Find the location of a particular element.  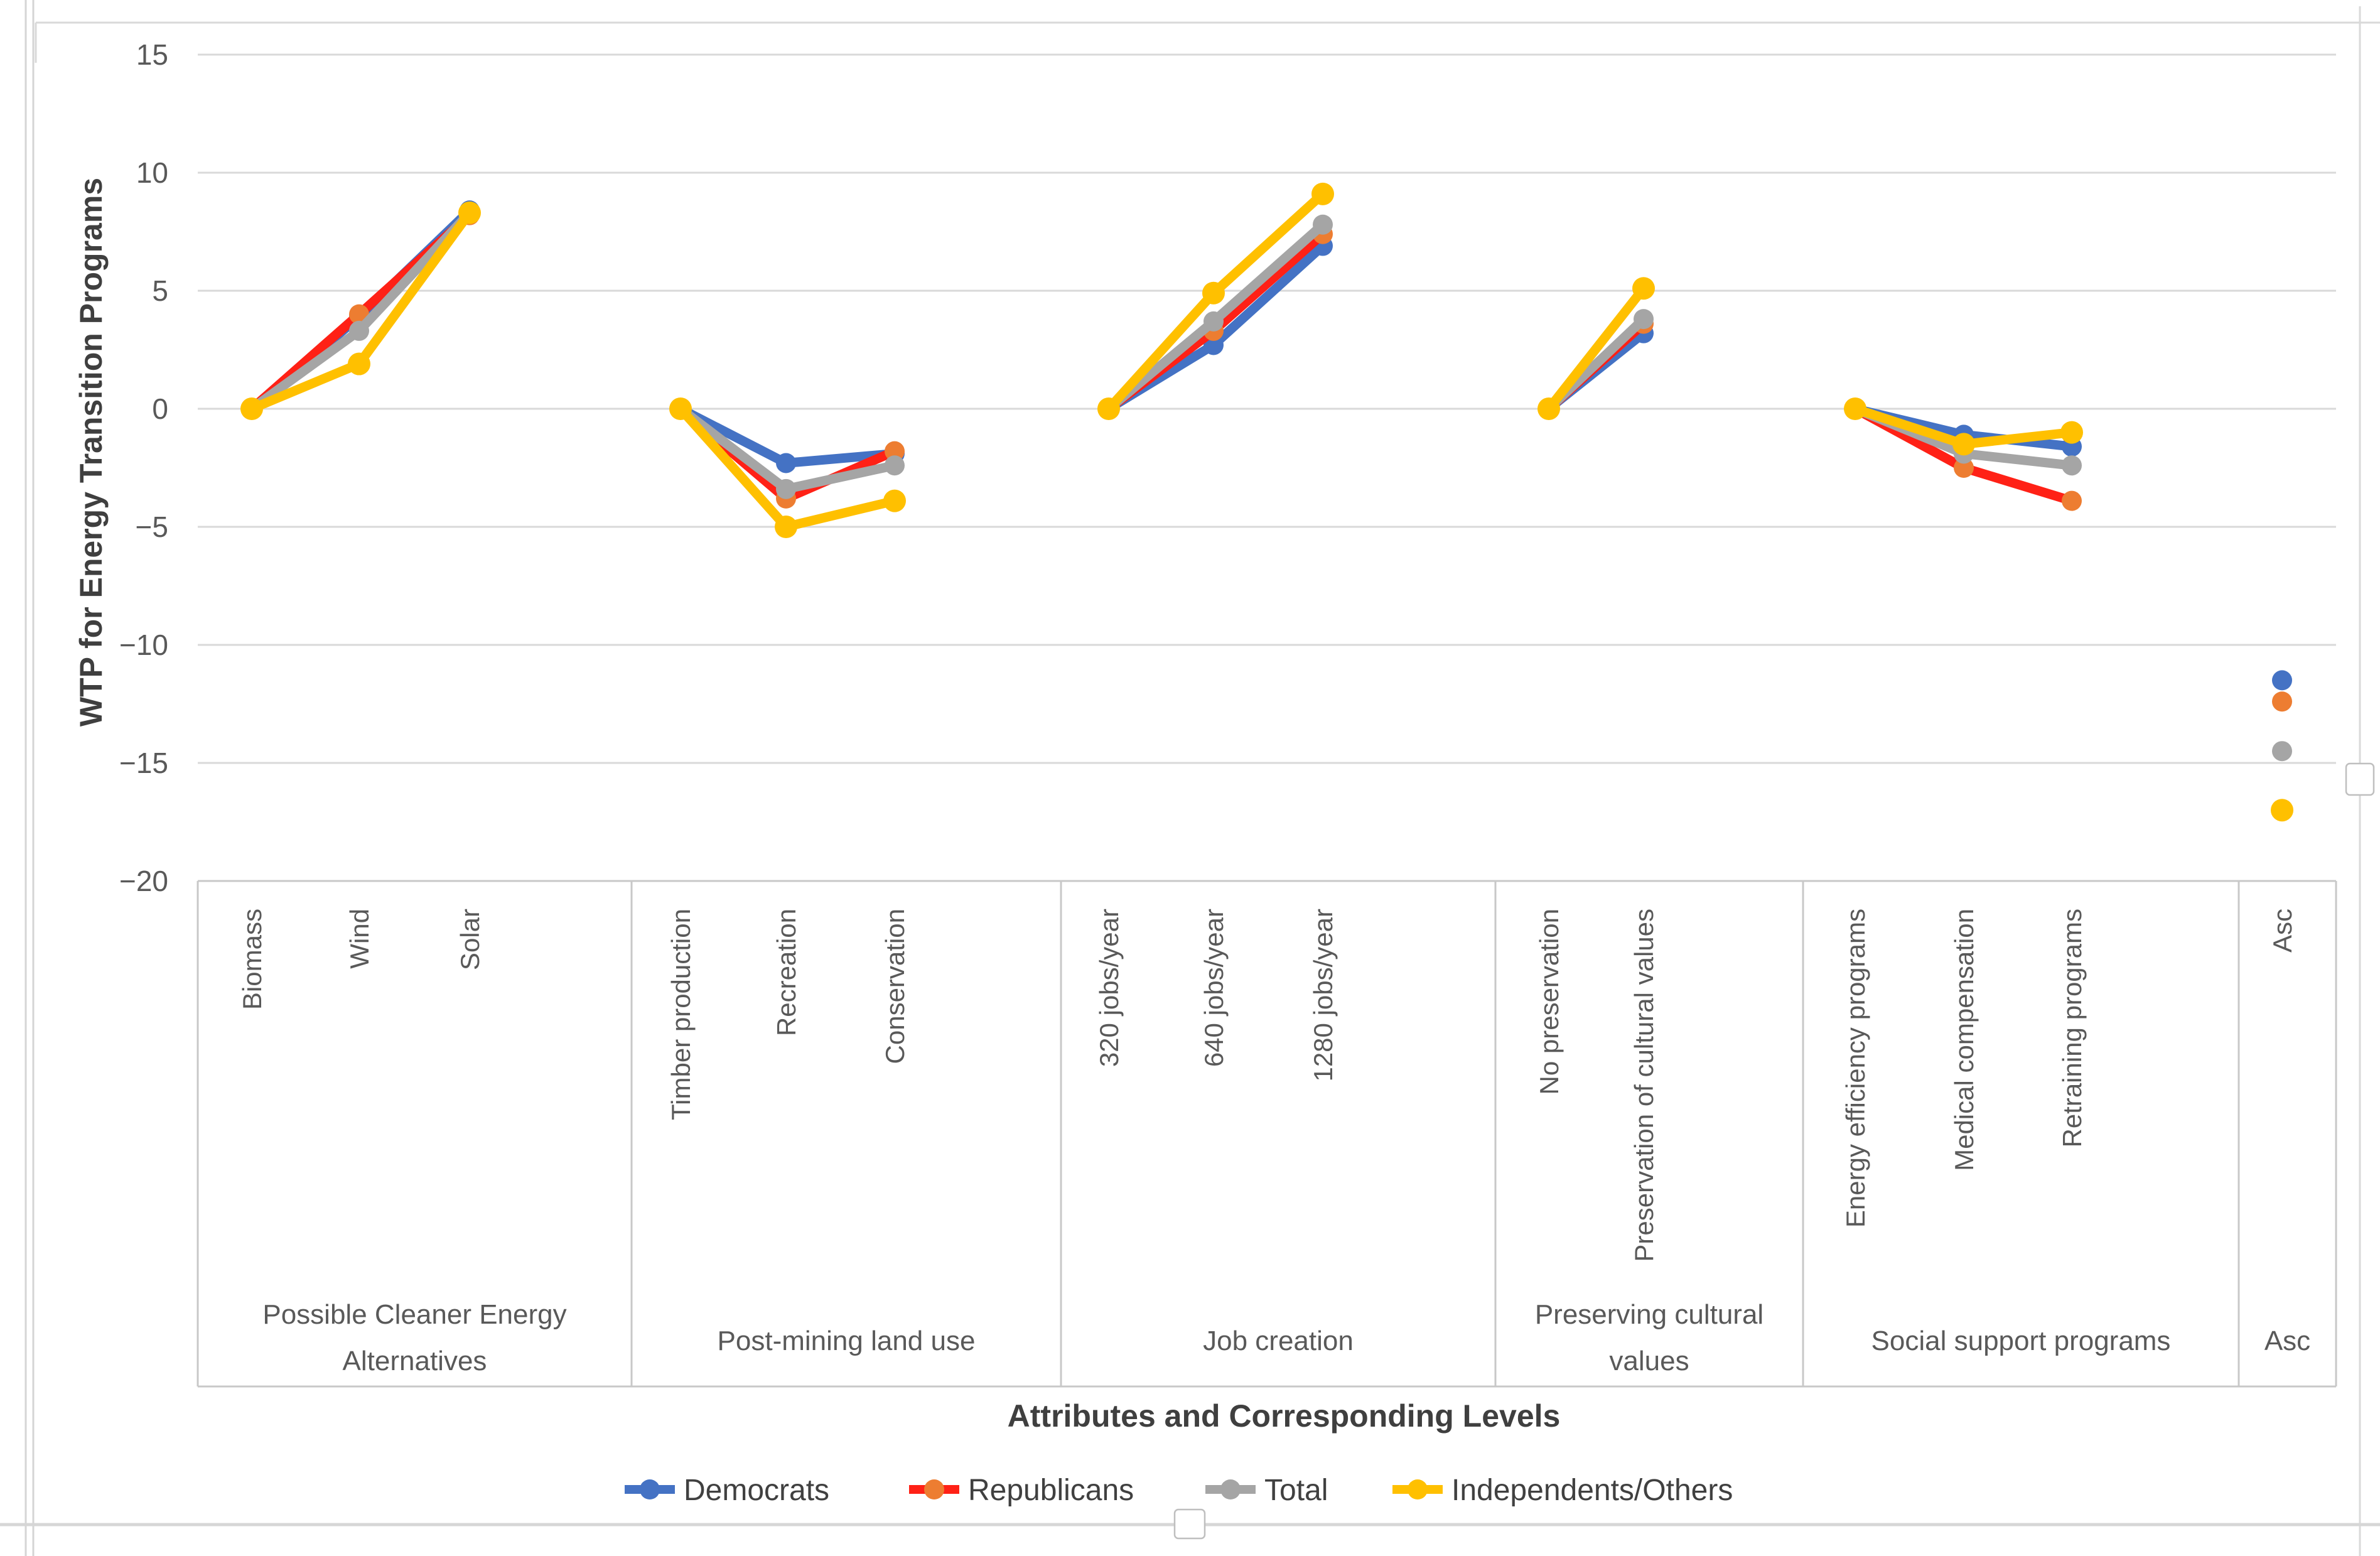

level-label-timber-production: Timber production is located at coordinates (681, 1014).